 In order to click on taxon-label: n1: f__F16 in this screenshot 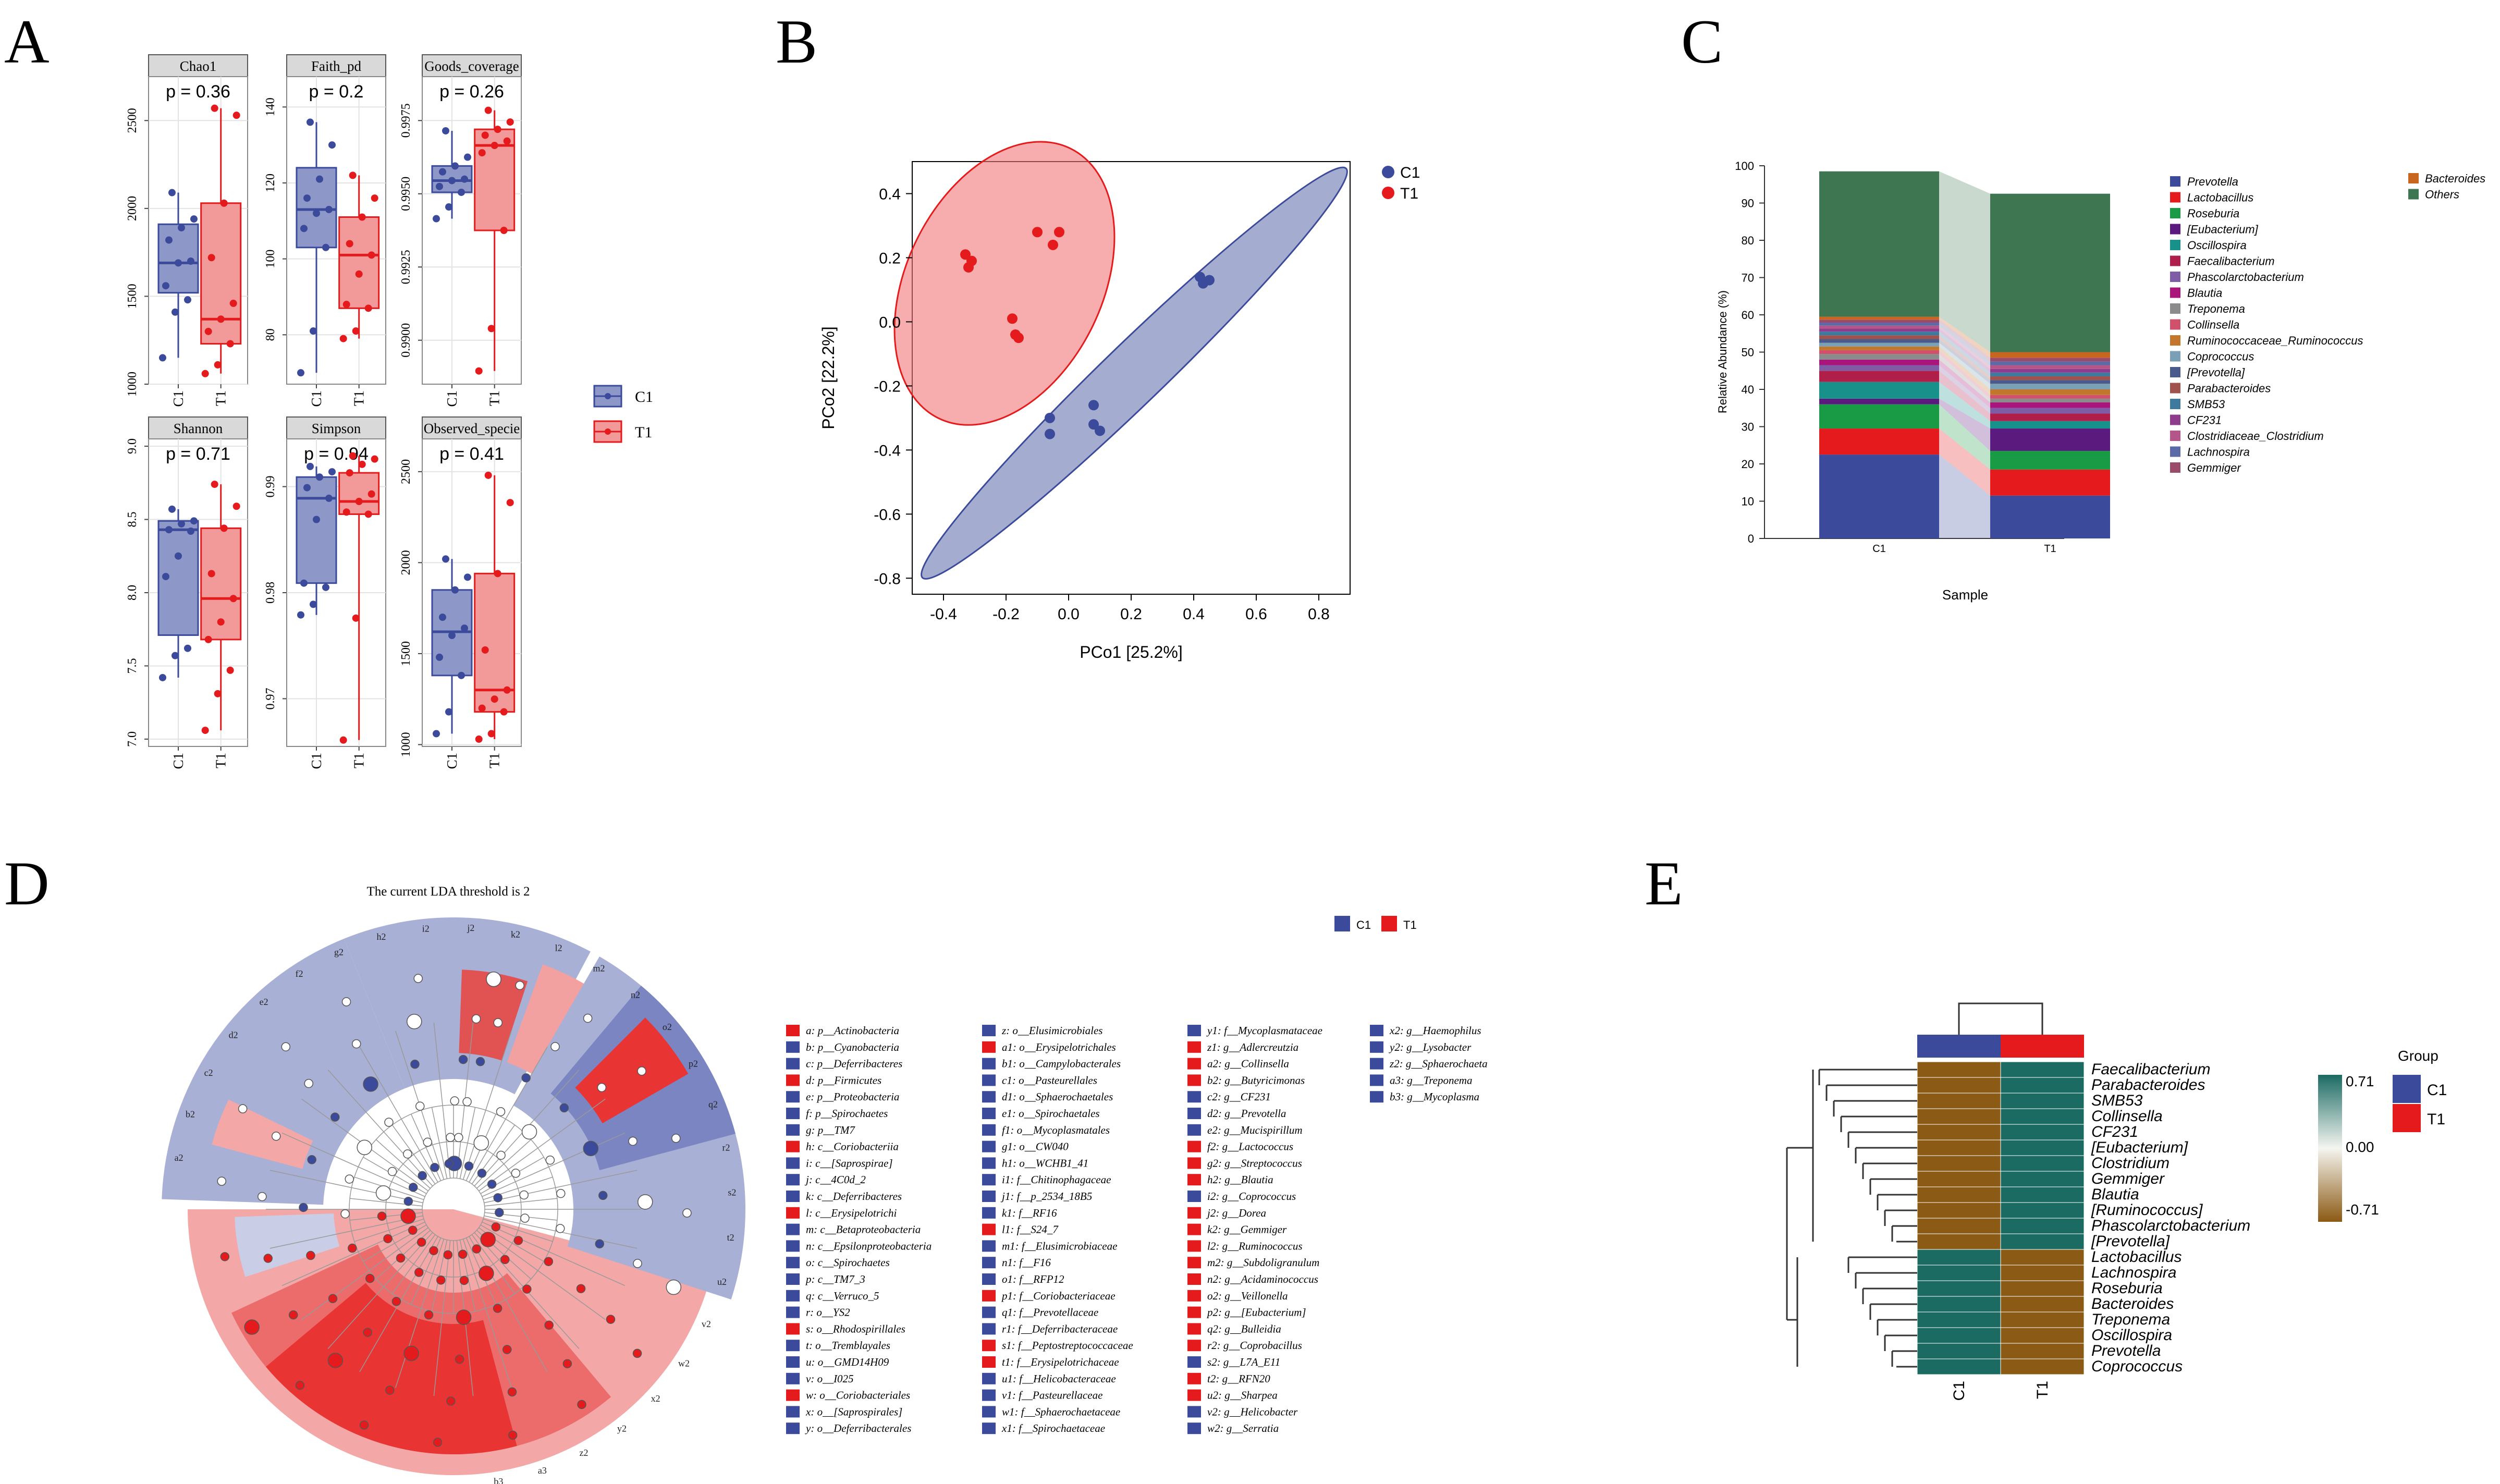, I will do `click(1027, 1262)`.